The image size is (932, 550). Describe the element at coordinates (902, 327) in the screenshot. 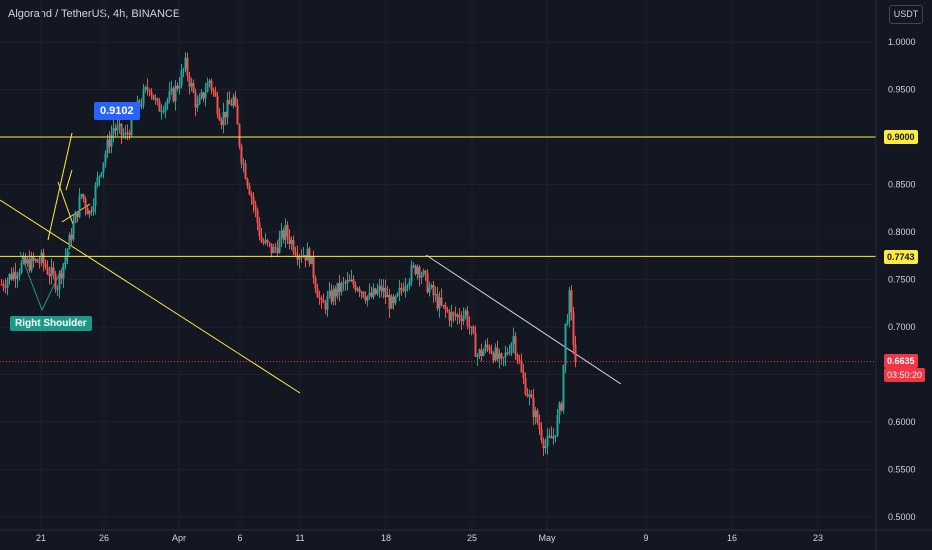

I see `price-tick-label: 0.7000` at that location.